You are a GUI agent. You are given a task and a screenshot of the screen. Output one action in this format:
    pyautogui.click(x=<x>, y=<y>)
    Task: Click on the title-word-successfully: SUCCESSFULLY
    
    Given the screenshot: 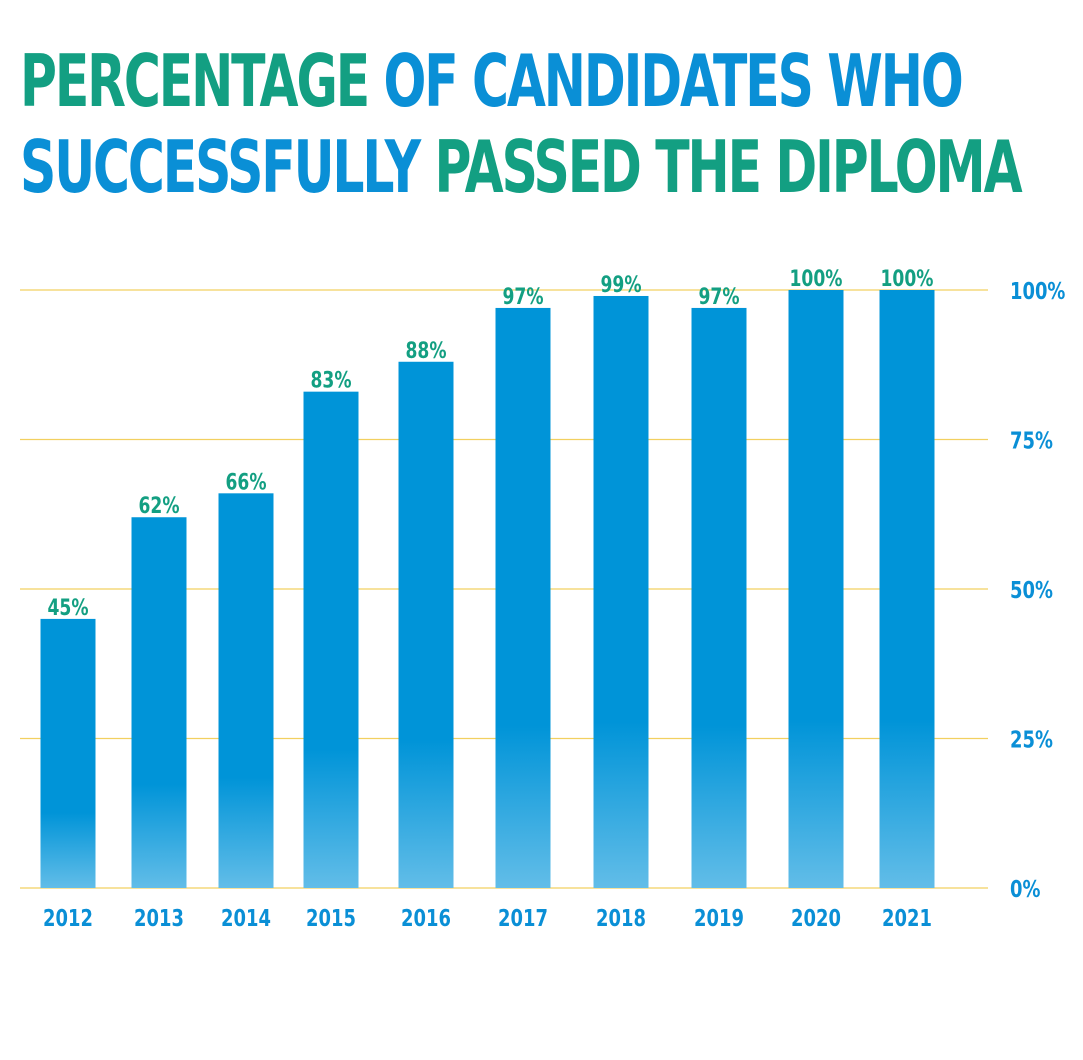 What is the action you would take?
    pyautogui.click(x=220, y=167)
    